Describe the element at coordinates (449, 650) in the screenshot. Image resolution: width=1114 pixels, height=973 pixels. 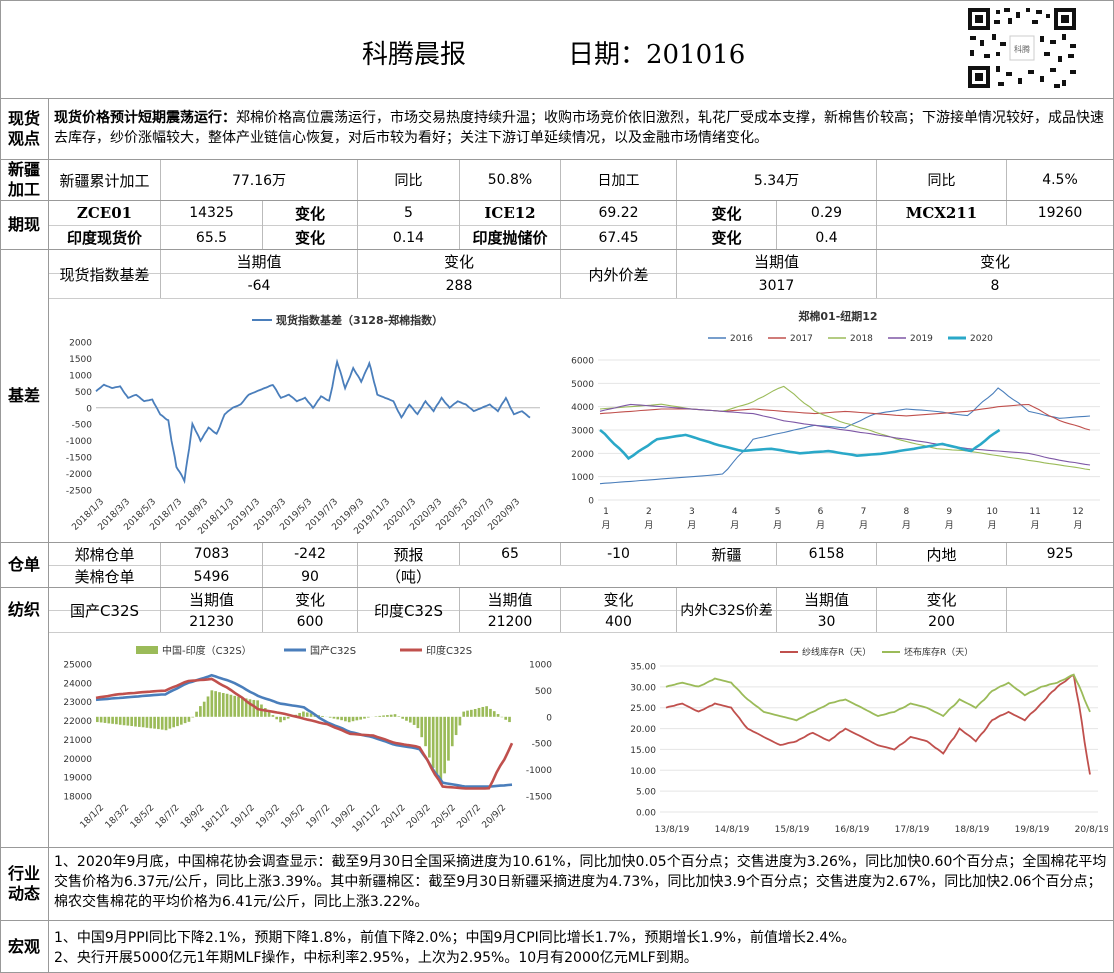
I see `legend-c32s-2: 印度C32S` at that location.